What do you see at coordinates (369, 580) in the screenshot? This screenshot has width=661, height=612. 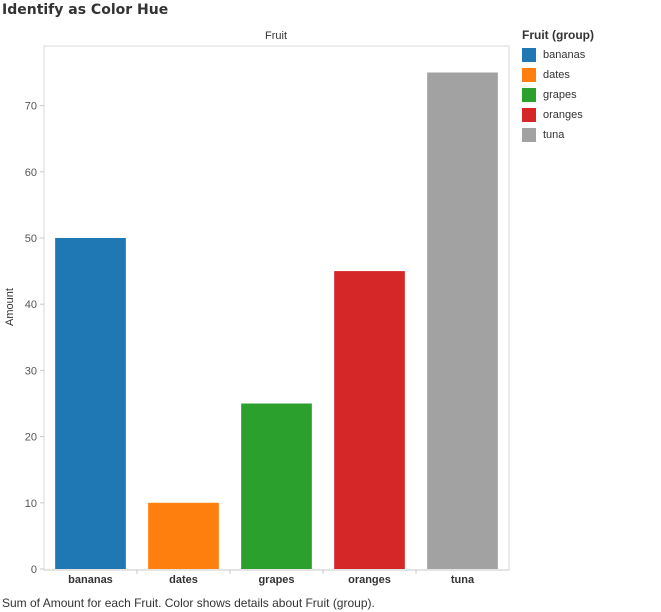 I see `x-tick-label-oranges: oranges` at bounding box center [369, 580].